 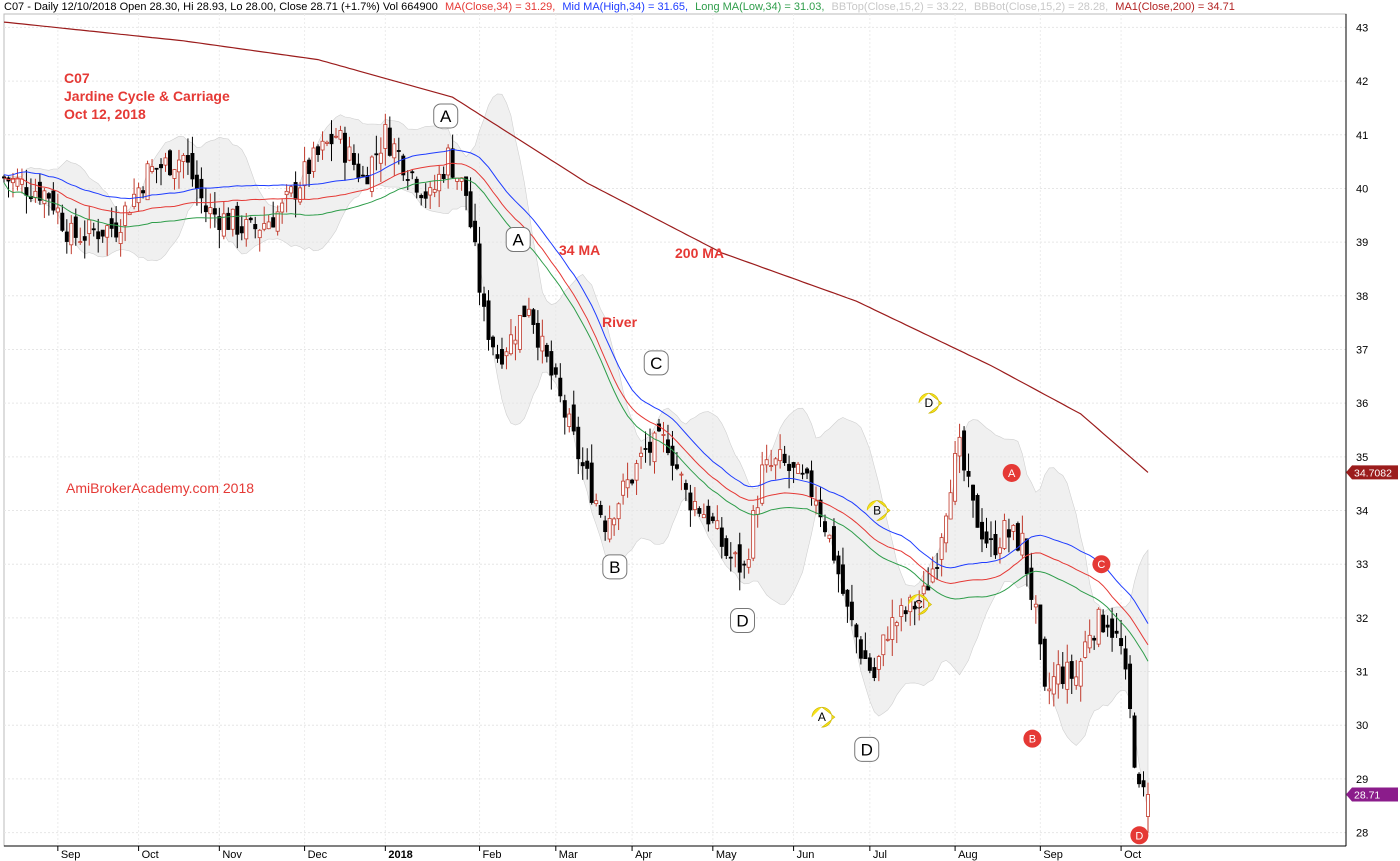 I want to click on price-label-bg, so click(x=1372, y=472).